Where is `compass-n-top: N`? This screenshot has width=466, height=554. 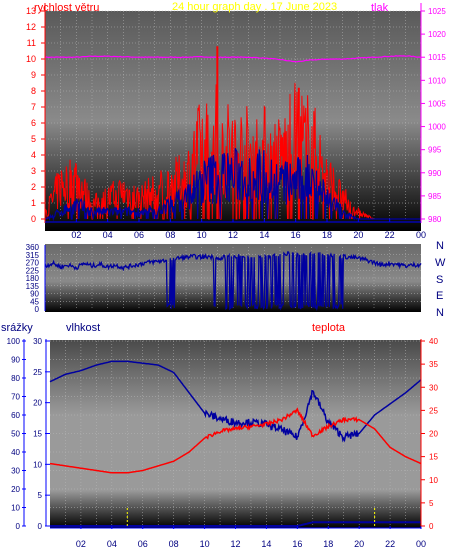 compass-n-top: N is located at coordinates (440, 246).